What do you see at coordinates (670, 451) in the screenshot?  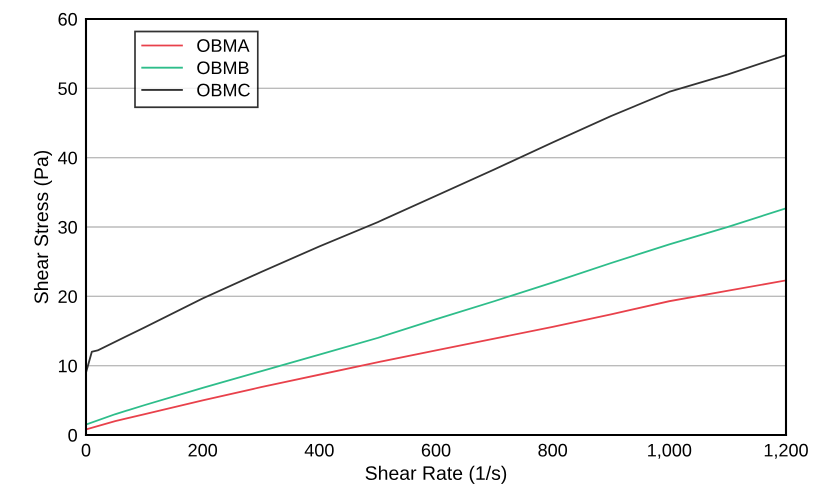 I see `x-tick-label: 1,000` at bounding box center [670, 451].